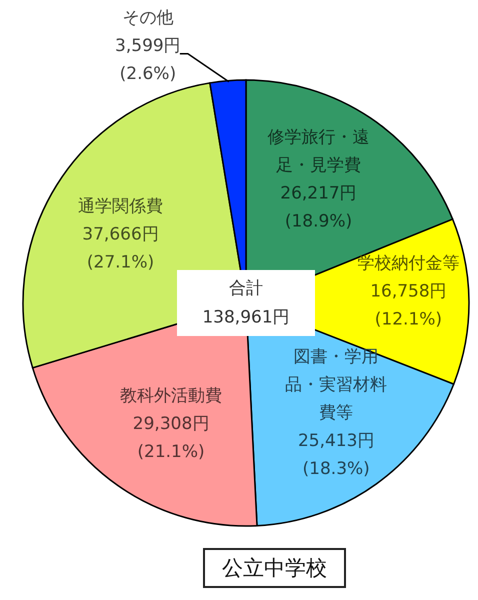 The image size is (478, 600). Describe the element at coordinates (121, 206) in the screenshot. I see `slice-label: 通学関係費` at that location.